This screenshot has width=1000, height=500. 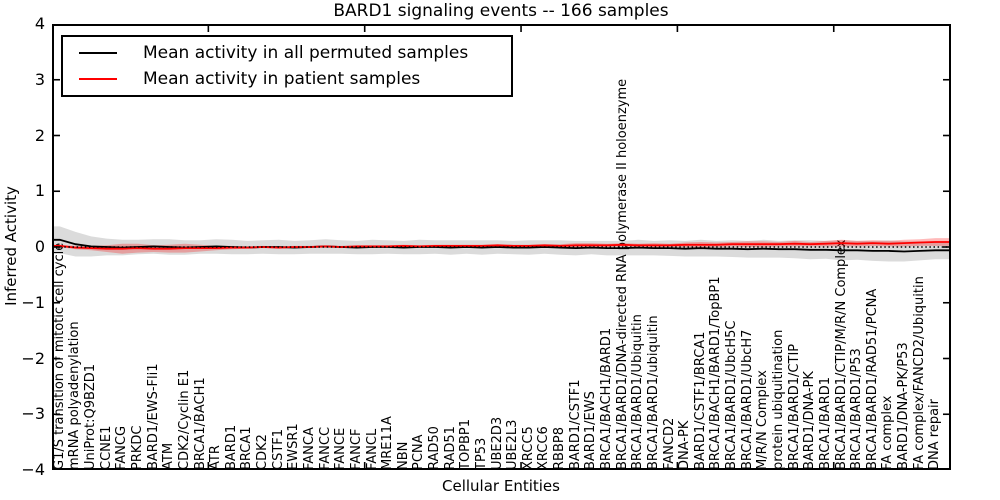 I want to click on permuted-mean-line, so click(x=501, y=245).